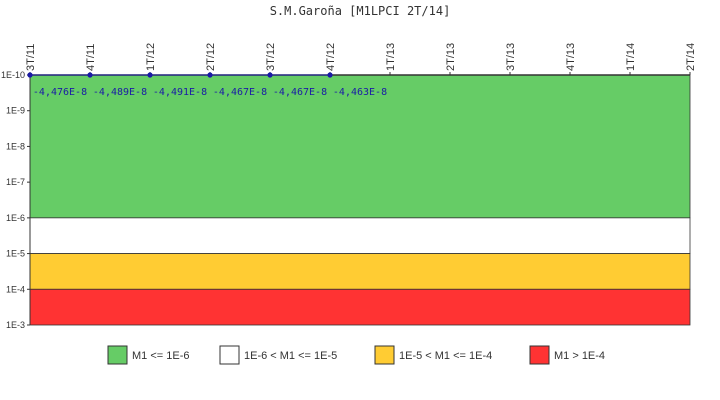  What do you see at coordinates (445, 356) in the screenshot?
I see `legend-label-2: 1E-5 < M1 <= 1E-4` at bounding box center [445, 356].